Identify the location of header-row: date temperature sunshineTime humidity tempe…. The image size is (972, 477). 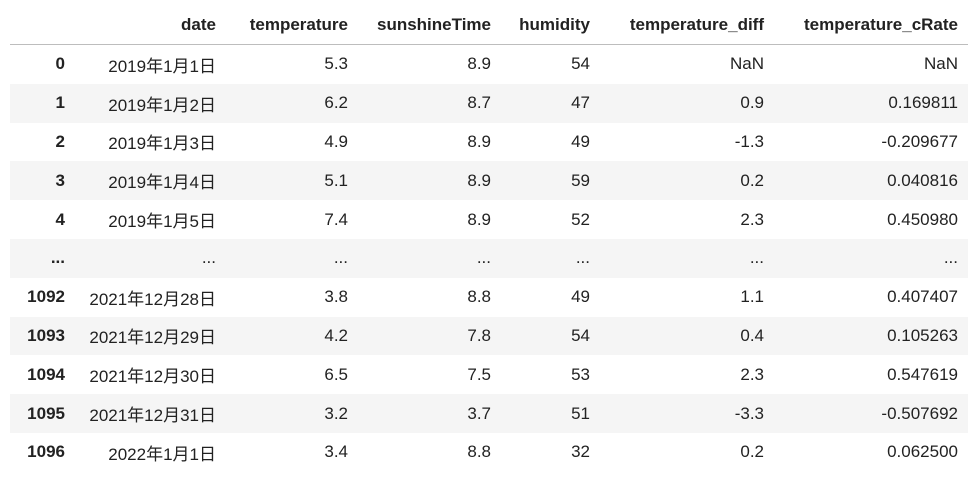
(489, 25).